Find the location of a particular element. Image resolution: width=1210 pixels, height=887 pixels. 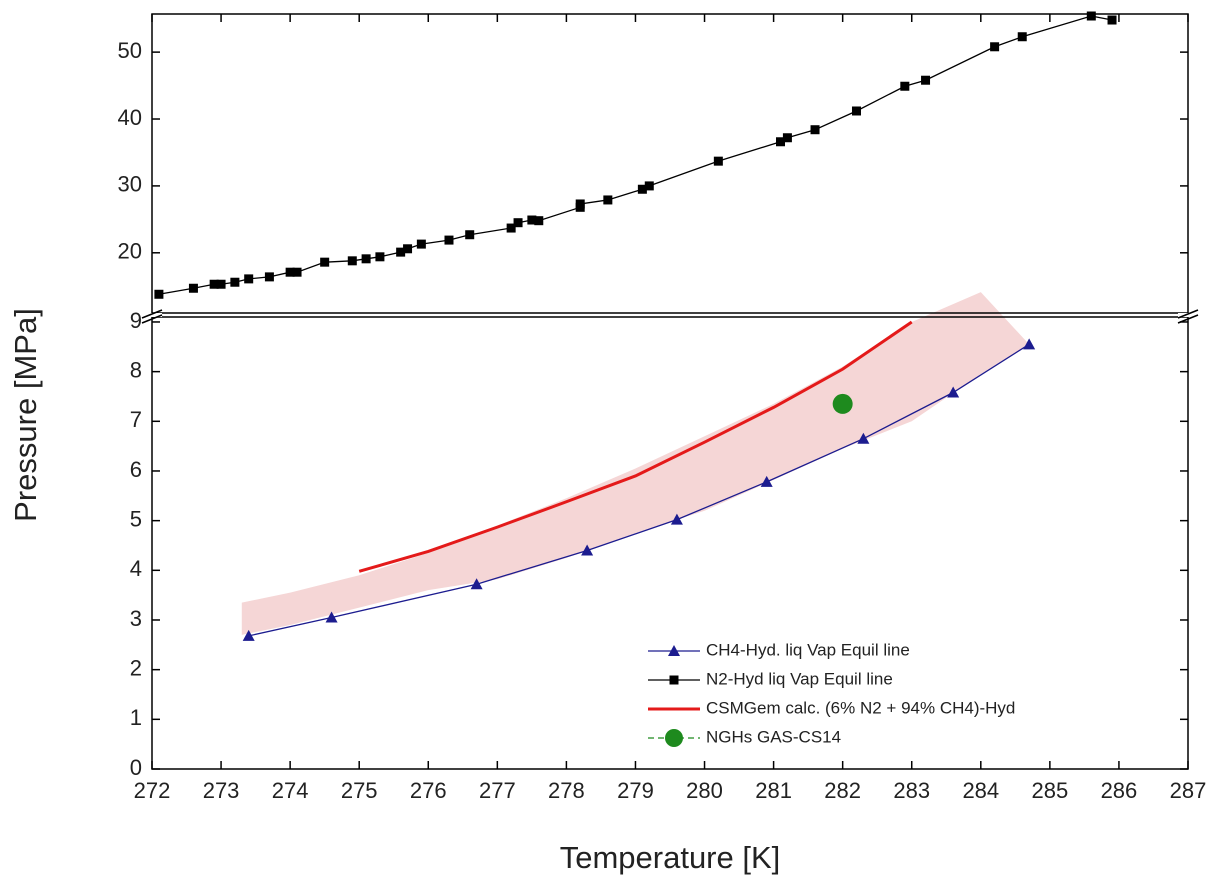

legend-text: CH4-Hyd. liq Vap Equil line is located at coordinates (808, 649).